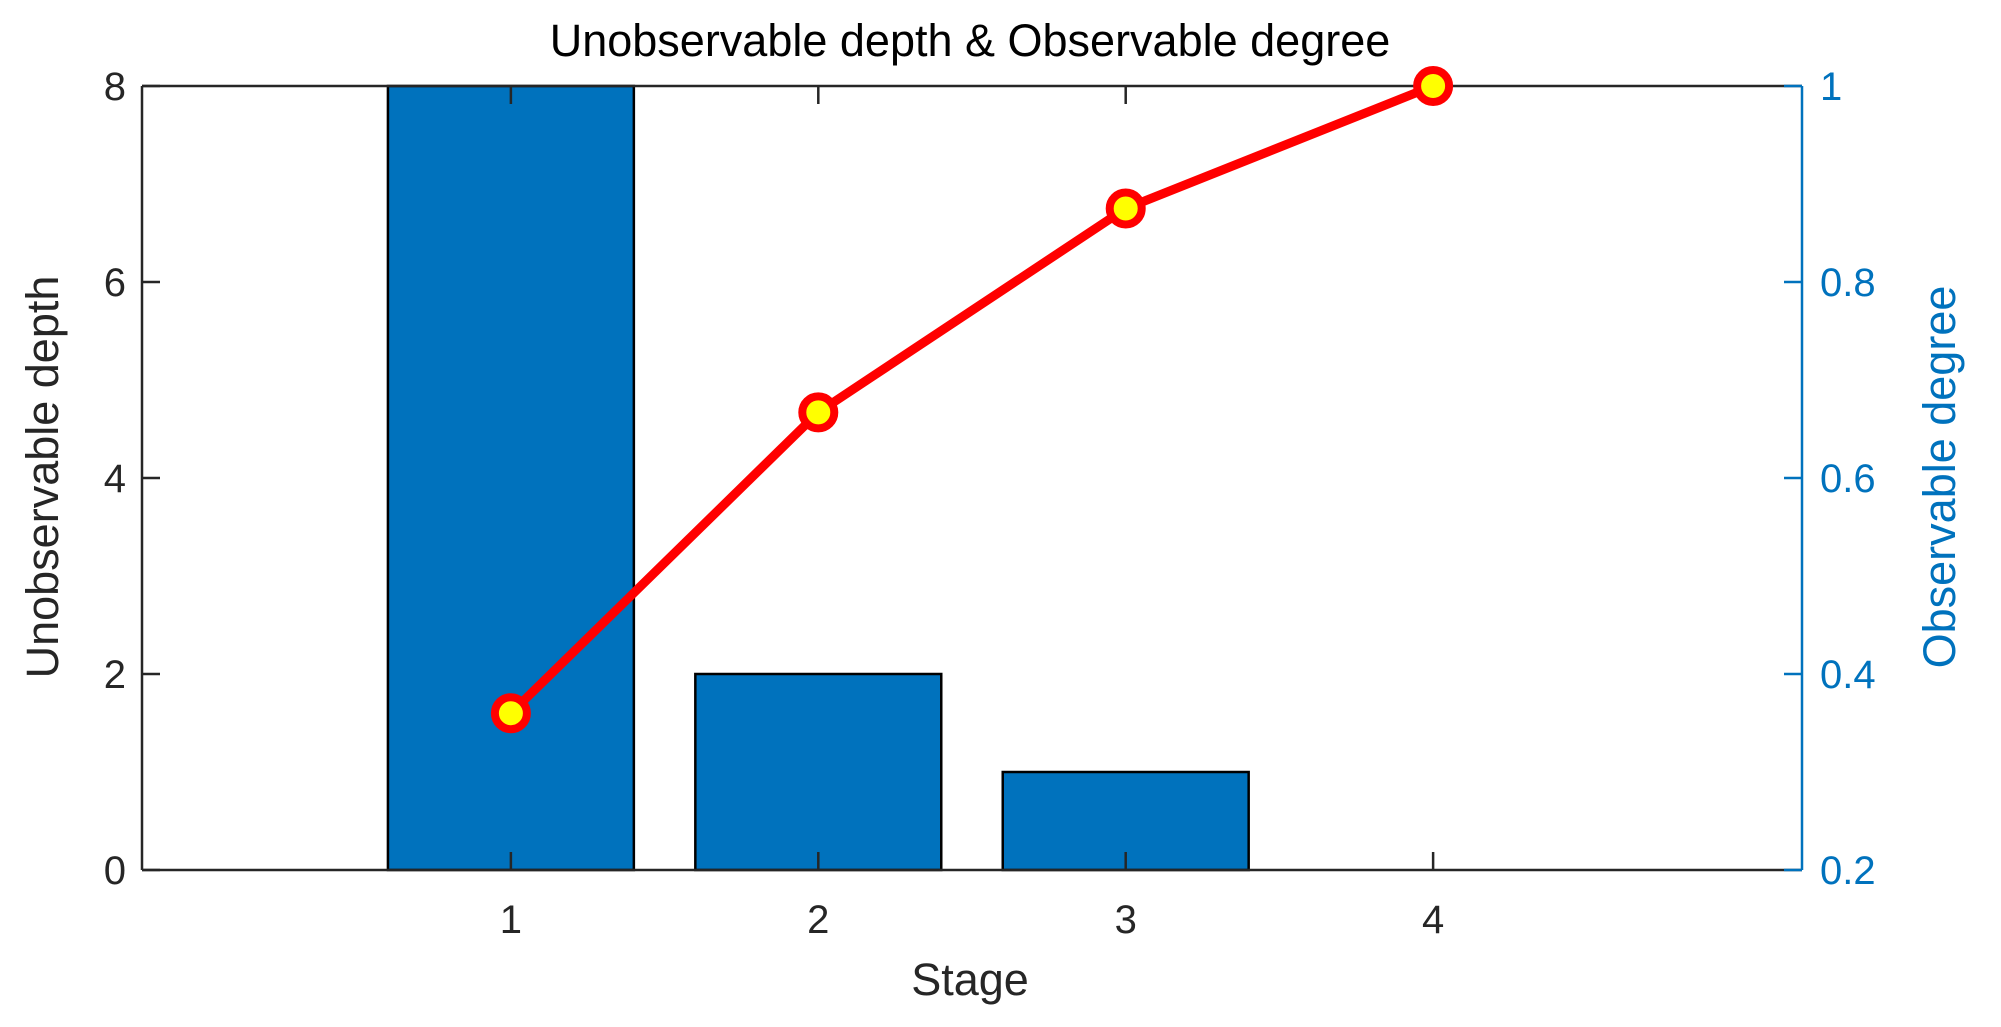 This screenshot has height=1027, width=2001. Describe the element at coordinates (115, 675) in the screenshot. I see `left-y-tick-label: 2` at that location.